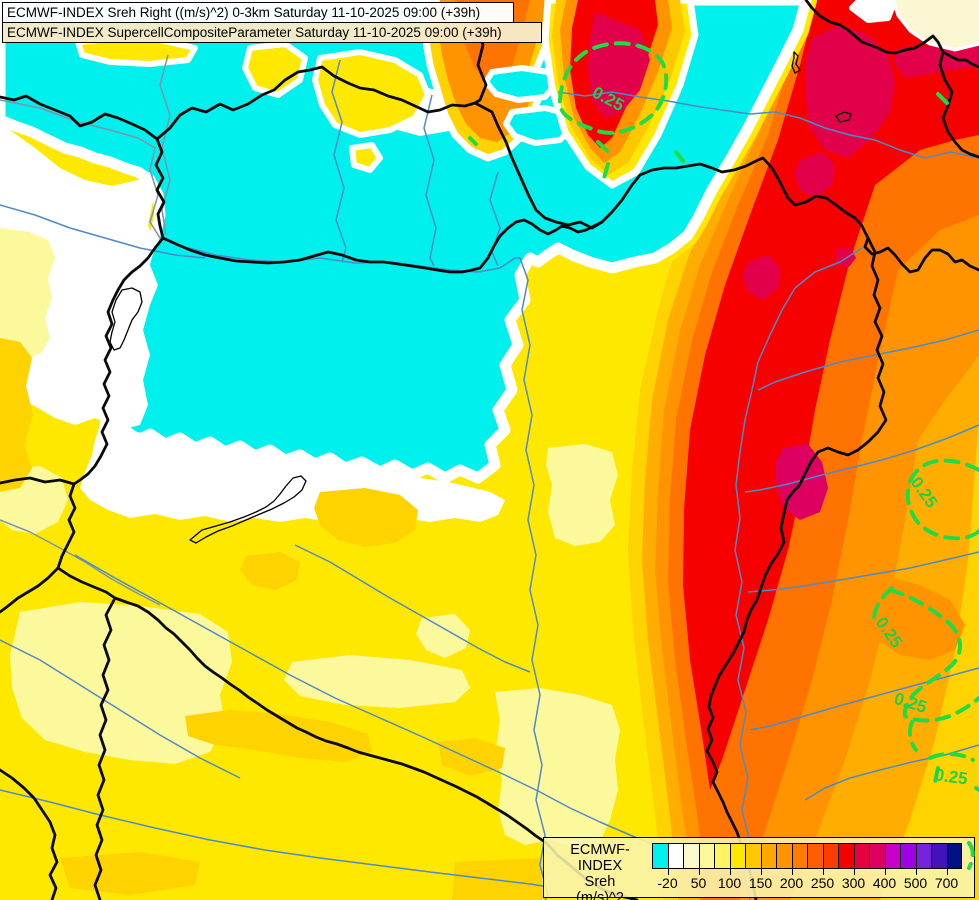  I want to click on legend-tick-value: 200, so click(791, 883).